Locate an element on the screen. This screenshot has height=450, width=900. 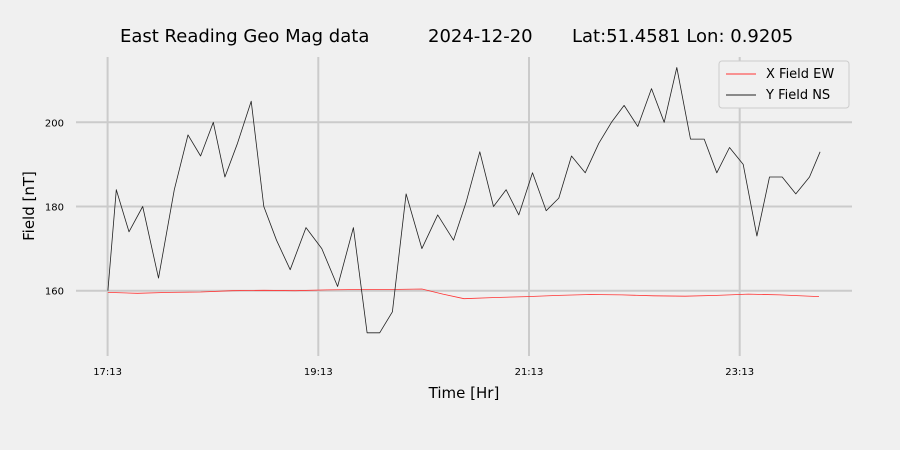
y-axis-label: Field [nT] is located at coordinates (29, 206).